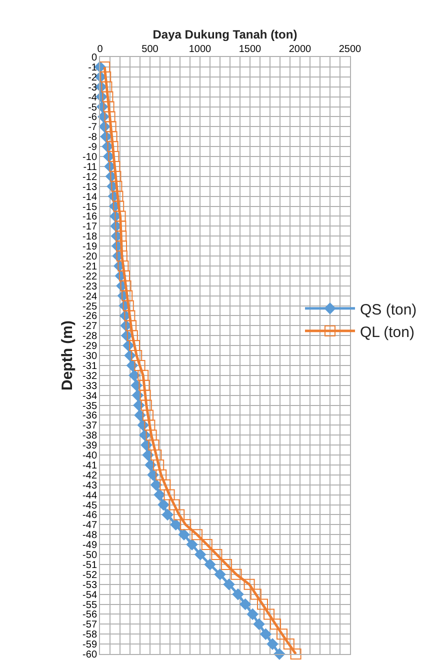 This screenshot has height=670, width=431. Describe the element at coordinates (388, 309) in the screenshot. I see `legend-label: QS (ton)` at that location.